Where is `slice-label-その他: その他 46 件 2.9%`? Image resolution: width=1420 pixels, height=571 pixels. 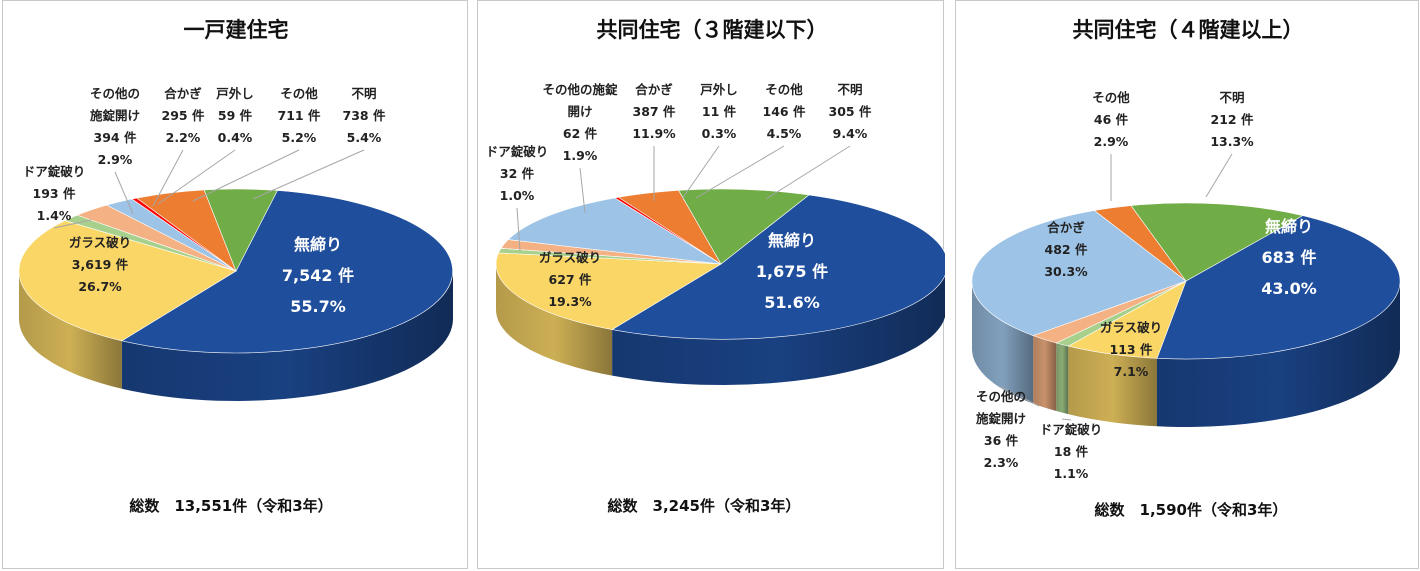
slice-label-その他: その他 46 件 2.9% is located at coordinates (1111, 119).